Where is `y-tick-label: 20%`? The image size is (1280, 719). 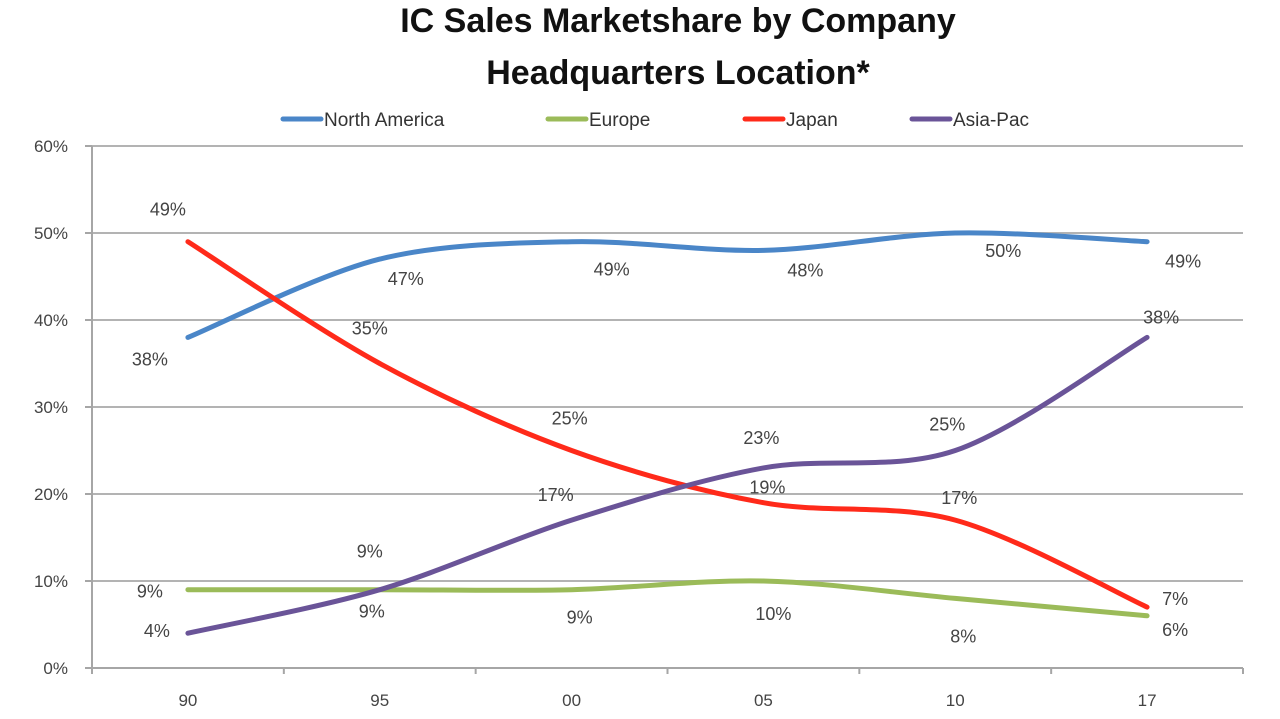
y-tick-label: 20% is located at coordinates (51, 494).